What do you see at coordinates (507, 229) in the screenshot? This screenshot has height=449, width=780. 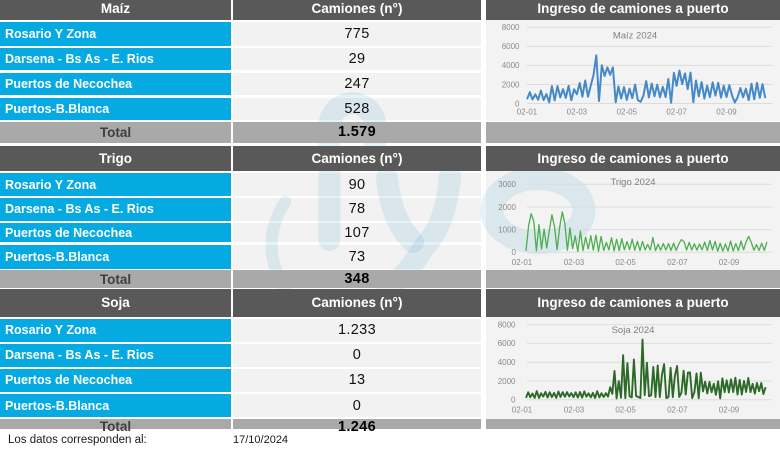 I see `svg-text: 1000` at bounding box center [507, 229].